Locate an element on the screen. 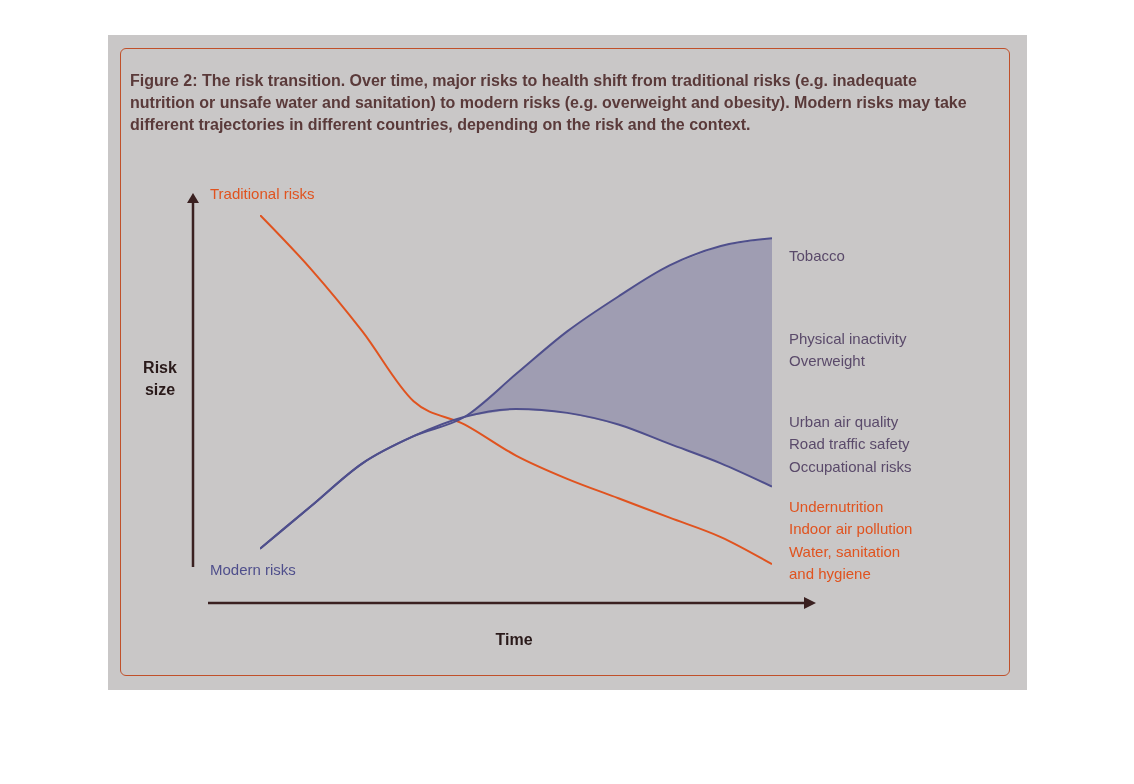  series-label: Traditional risks is located at coordinates (262, 193).